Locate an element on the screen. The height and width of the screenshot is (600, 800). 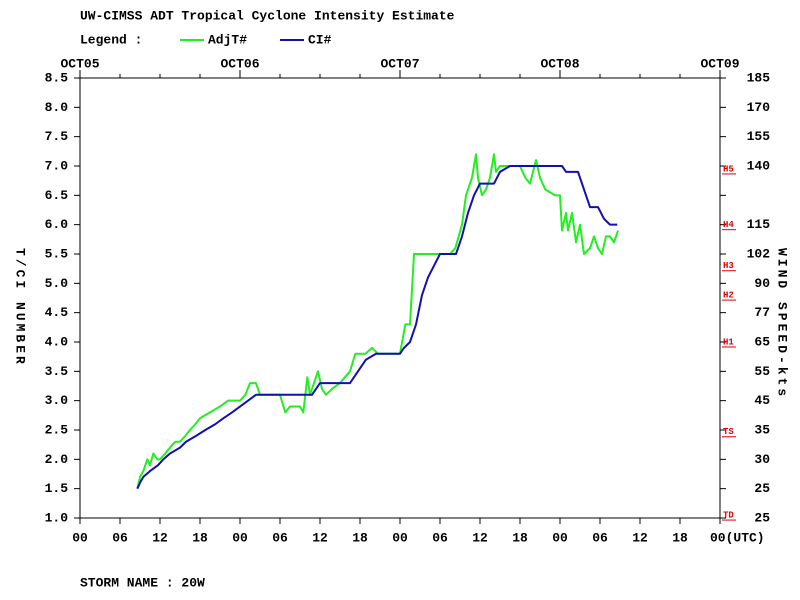
y-tick-label: 6.0 is located at coordinates (57, 224).